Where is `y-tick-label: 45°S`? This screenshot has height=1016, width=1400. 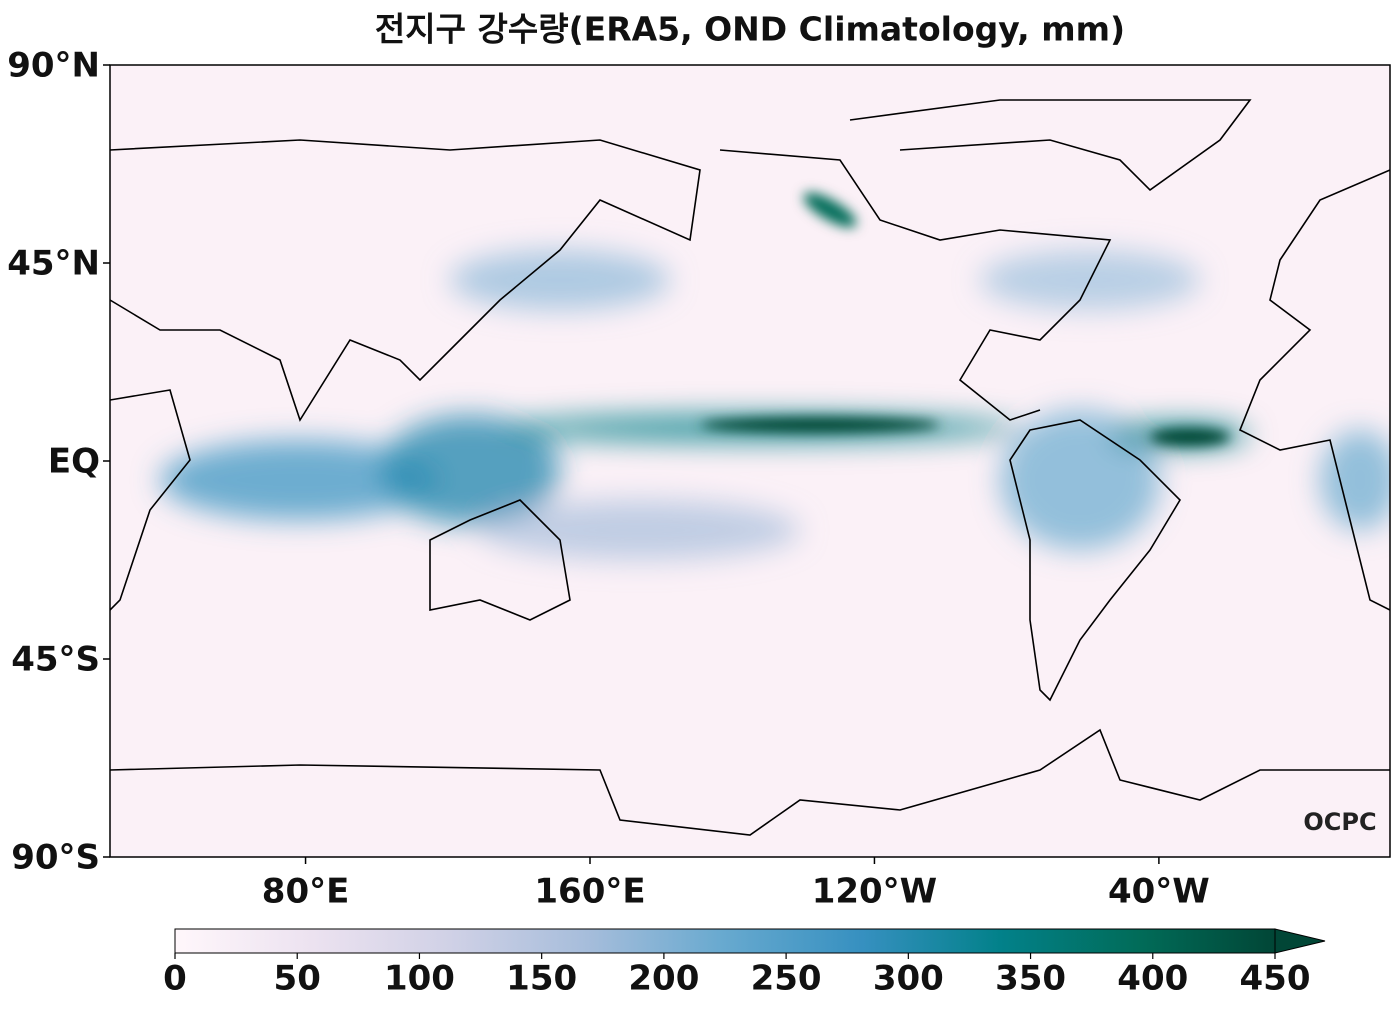
y-tick-label: 45°S is located at coordinates (55, 660).